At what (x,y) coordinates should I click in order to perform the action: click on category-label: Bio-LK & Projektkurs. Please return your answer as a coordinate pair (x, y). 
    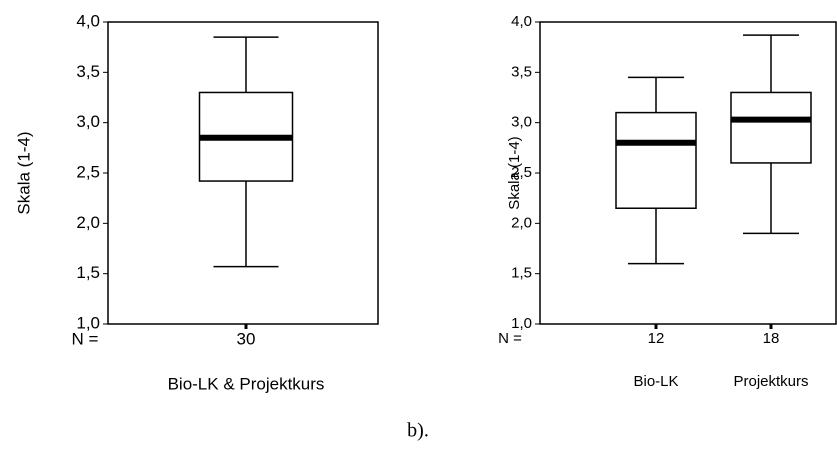
    Looking at the image, I should click on (246, 383).